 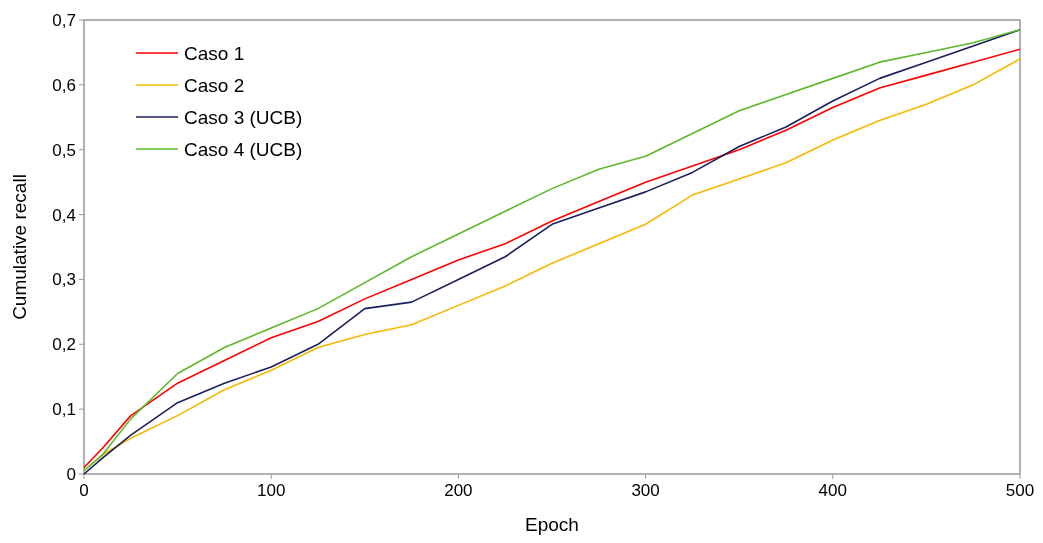 What do you see at coordinates (645, 490) in the screenshot?
I see `x-tick-label: 300` at bounding box center [645, 490].